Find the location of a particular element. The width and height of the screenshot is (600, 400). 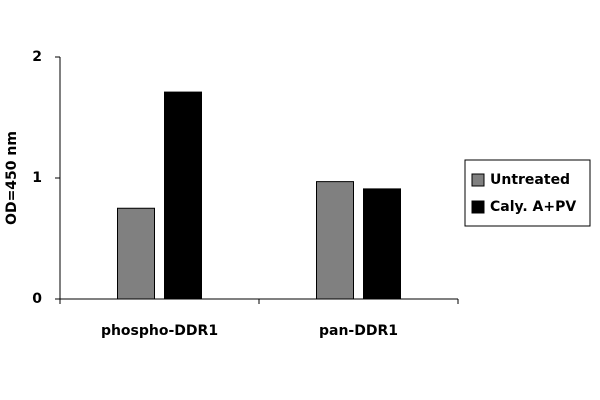

x-tick-label: pan-DDR1 is located at coordinates (358, 331).